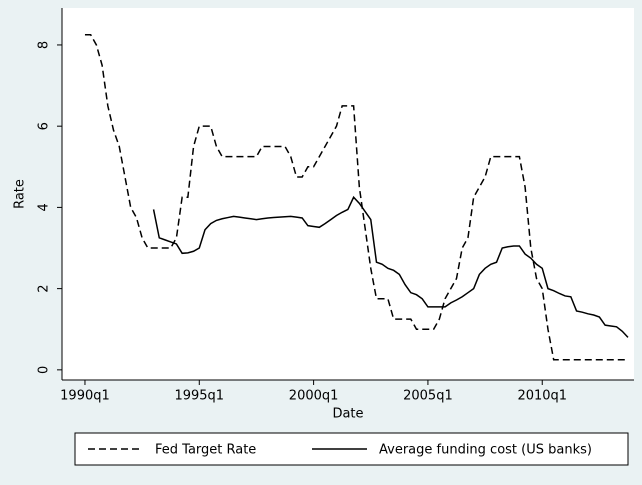  What do you see at coordinates (199, 396) in the screenshot?
I see `x-tick-label: 1995q1` at bounding box center [199, 396].